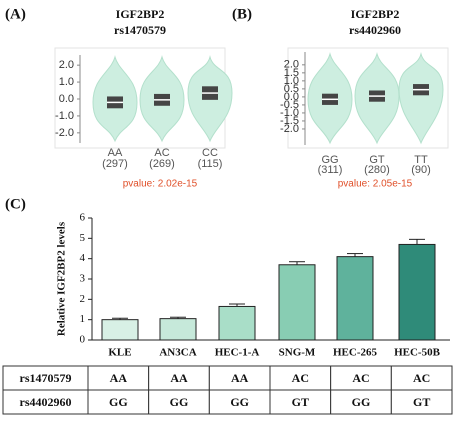  What do you see at coordinates (83, 218) in the screenshot?
I see `y-tick-label: 6` at bounding box center [83, 218].